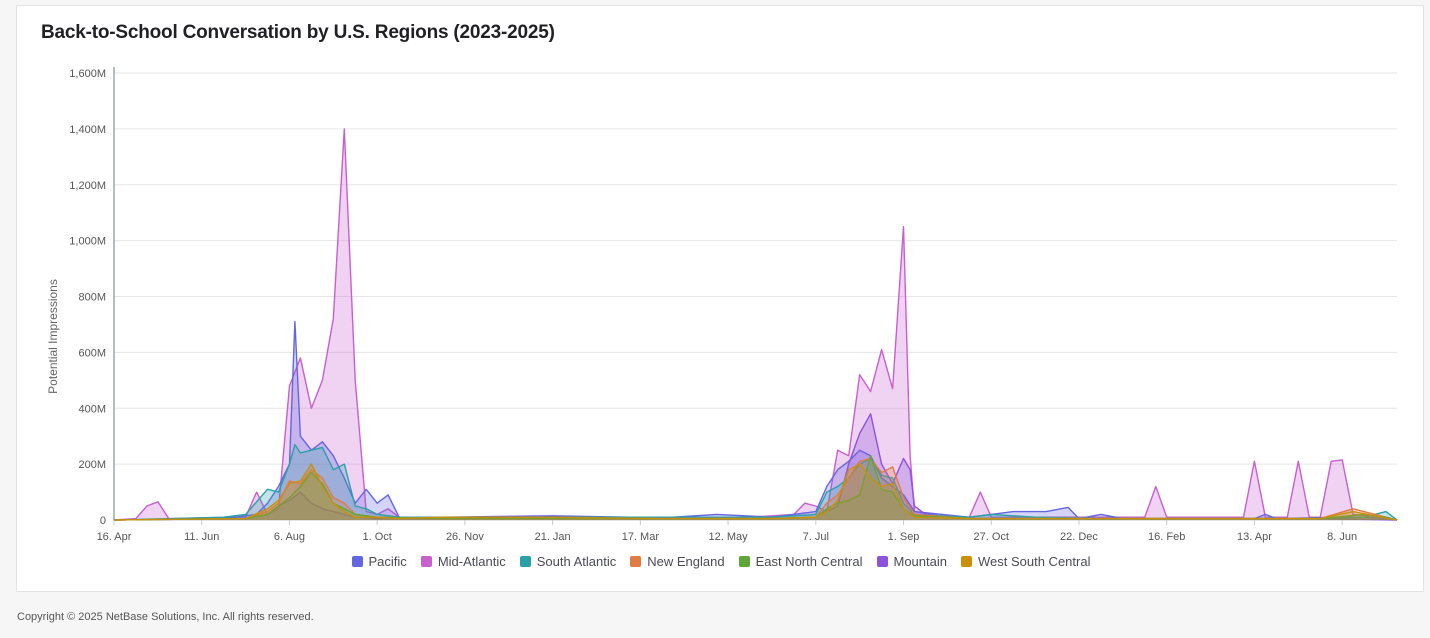 The height and width of the screenshot is (638, 1430). What do you see at coordinates (904, 537) in the screenshot?
I see `x-tick-label: 1. Sep` at bounding box center [904, 537].